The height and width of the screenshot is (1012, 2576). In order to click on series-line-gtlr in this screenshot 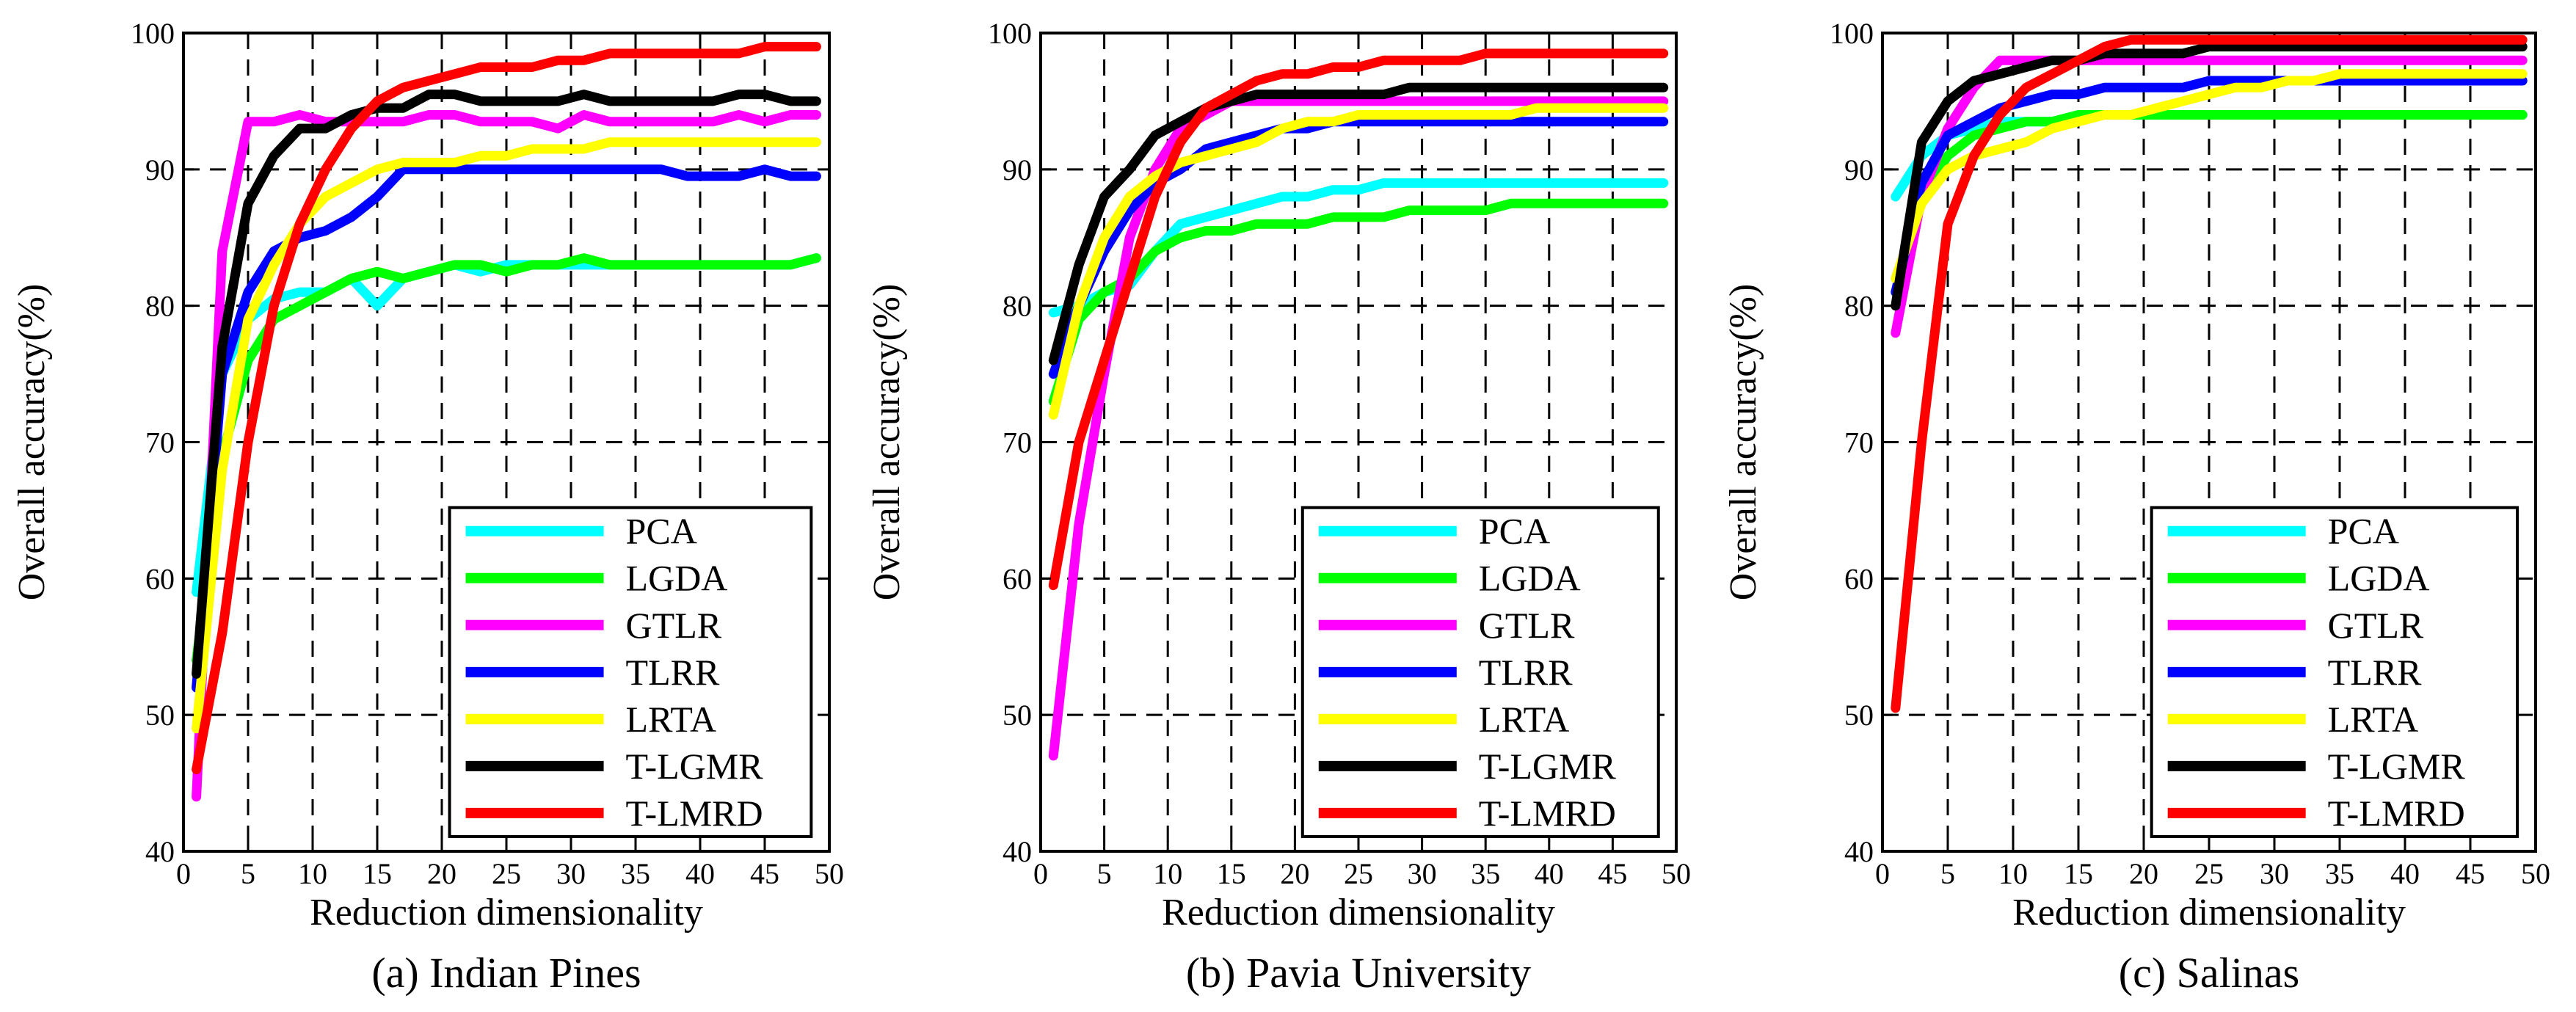, I will do `click(2209, 196)`.